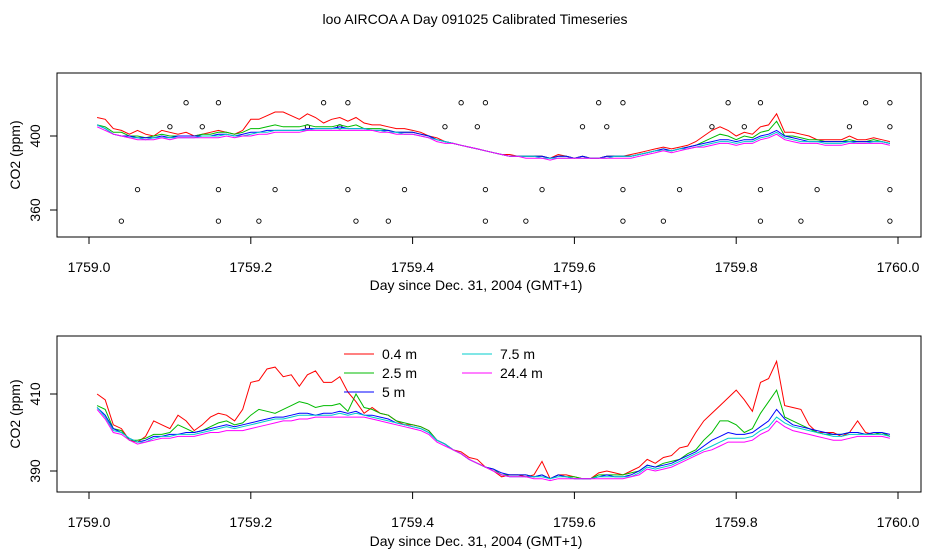  Describe the element at coordinates (443, 373) in the screenshot. I see `legend: 0.4 m 2.5 m 5 m 7.5 m 24.4 m` at that location.